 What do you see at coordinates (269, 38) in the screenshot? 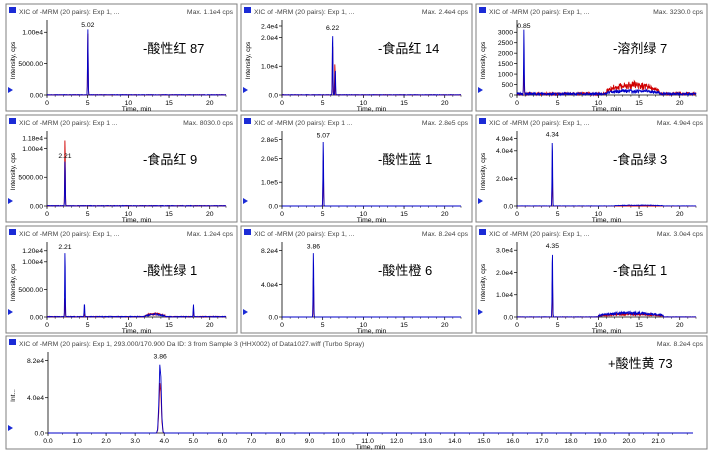
I see `y-tick-label: 2.0e4` at bounding box center [269, 38].